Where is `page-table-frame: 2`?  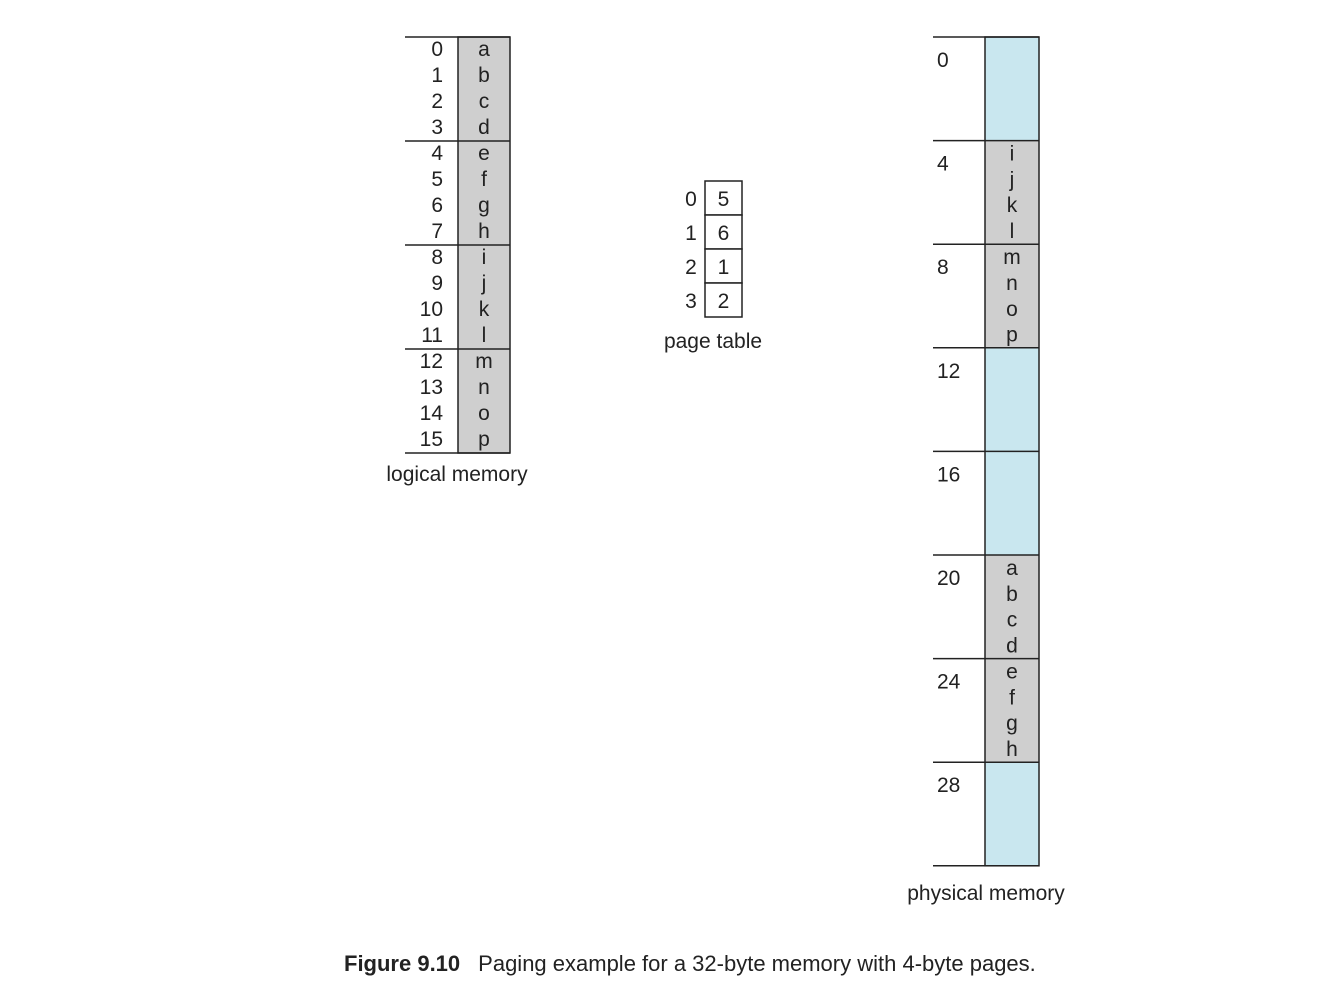 page-table-frame: 2 is located at coordinates (724, 301).